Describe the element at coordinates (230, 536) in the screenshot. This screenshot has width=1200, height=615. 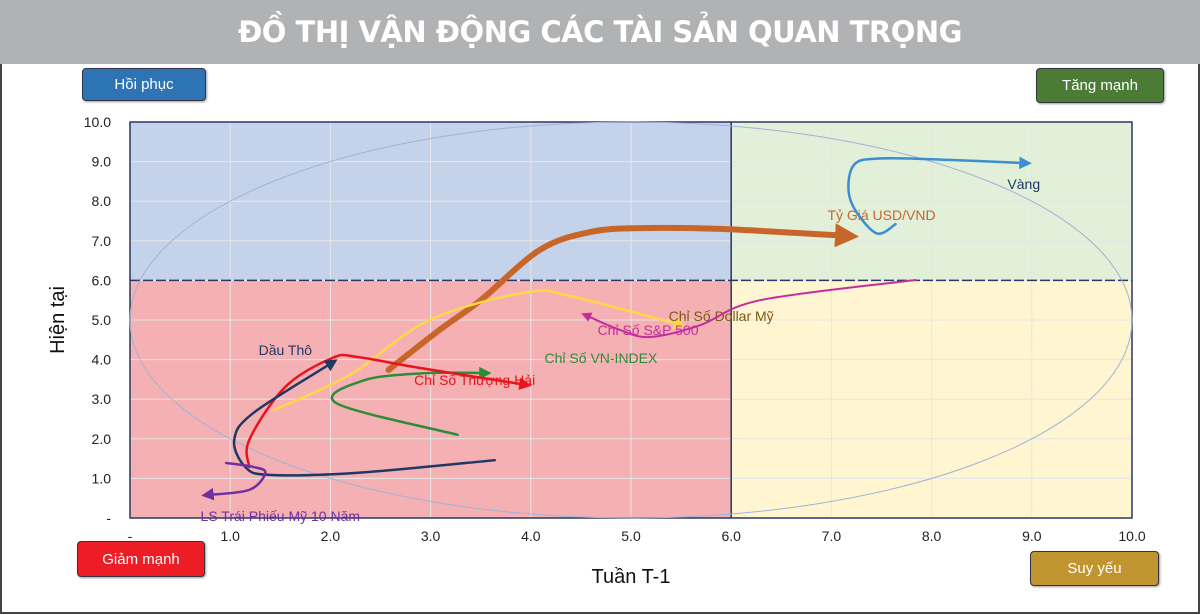
I see `x-tick-label: 1.0` at that location.